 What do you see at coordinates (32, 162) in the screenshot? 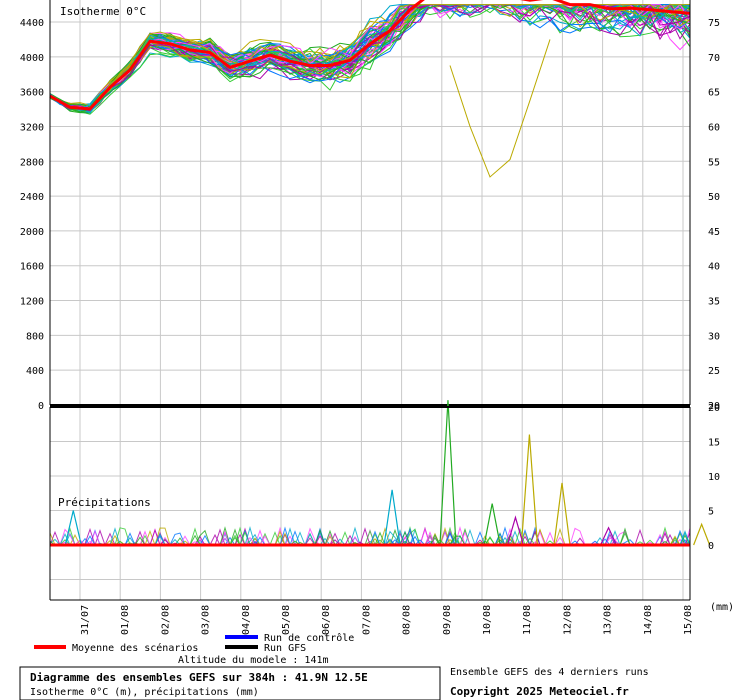
I see `y-left-tick: 2800` at bounding box center [32, 162].